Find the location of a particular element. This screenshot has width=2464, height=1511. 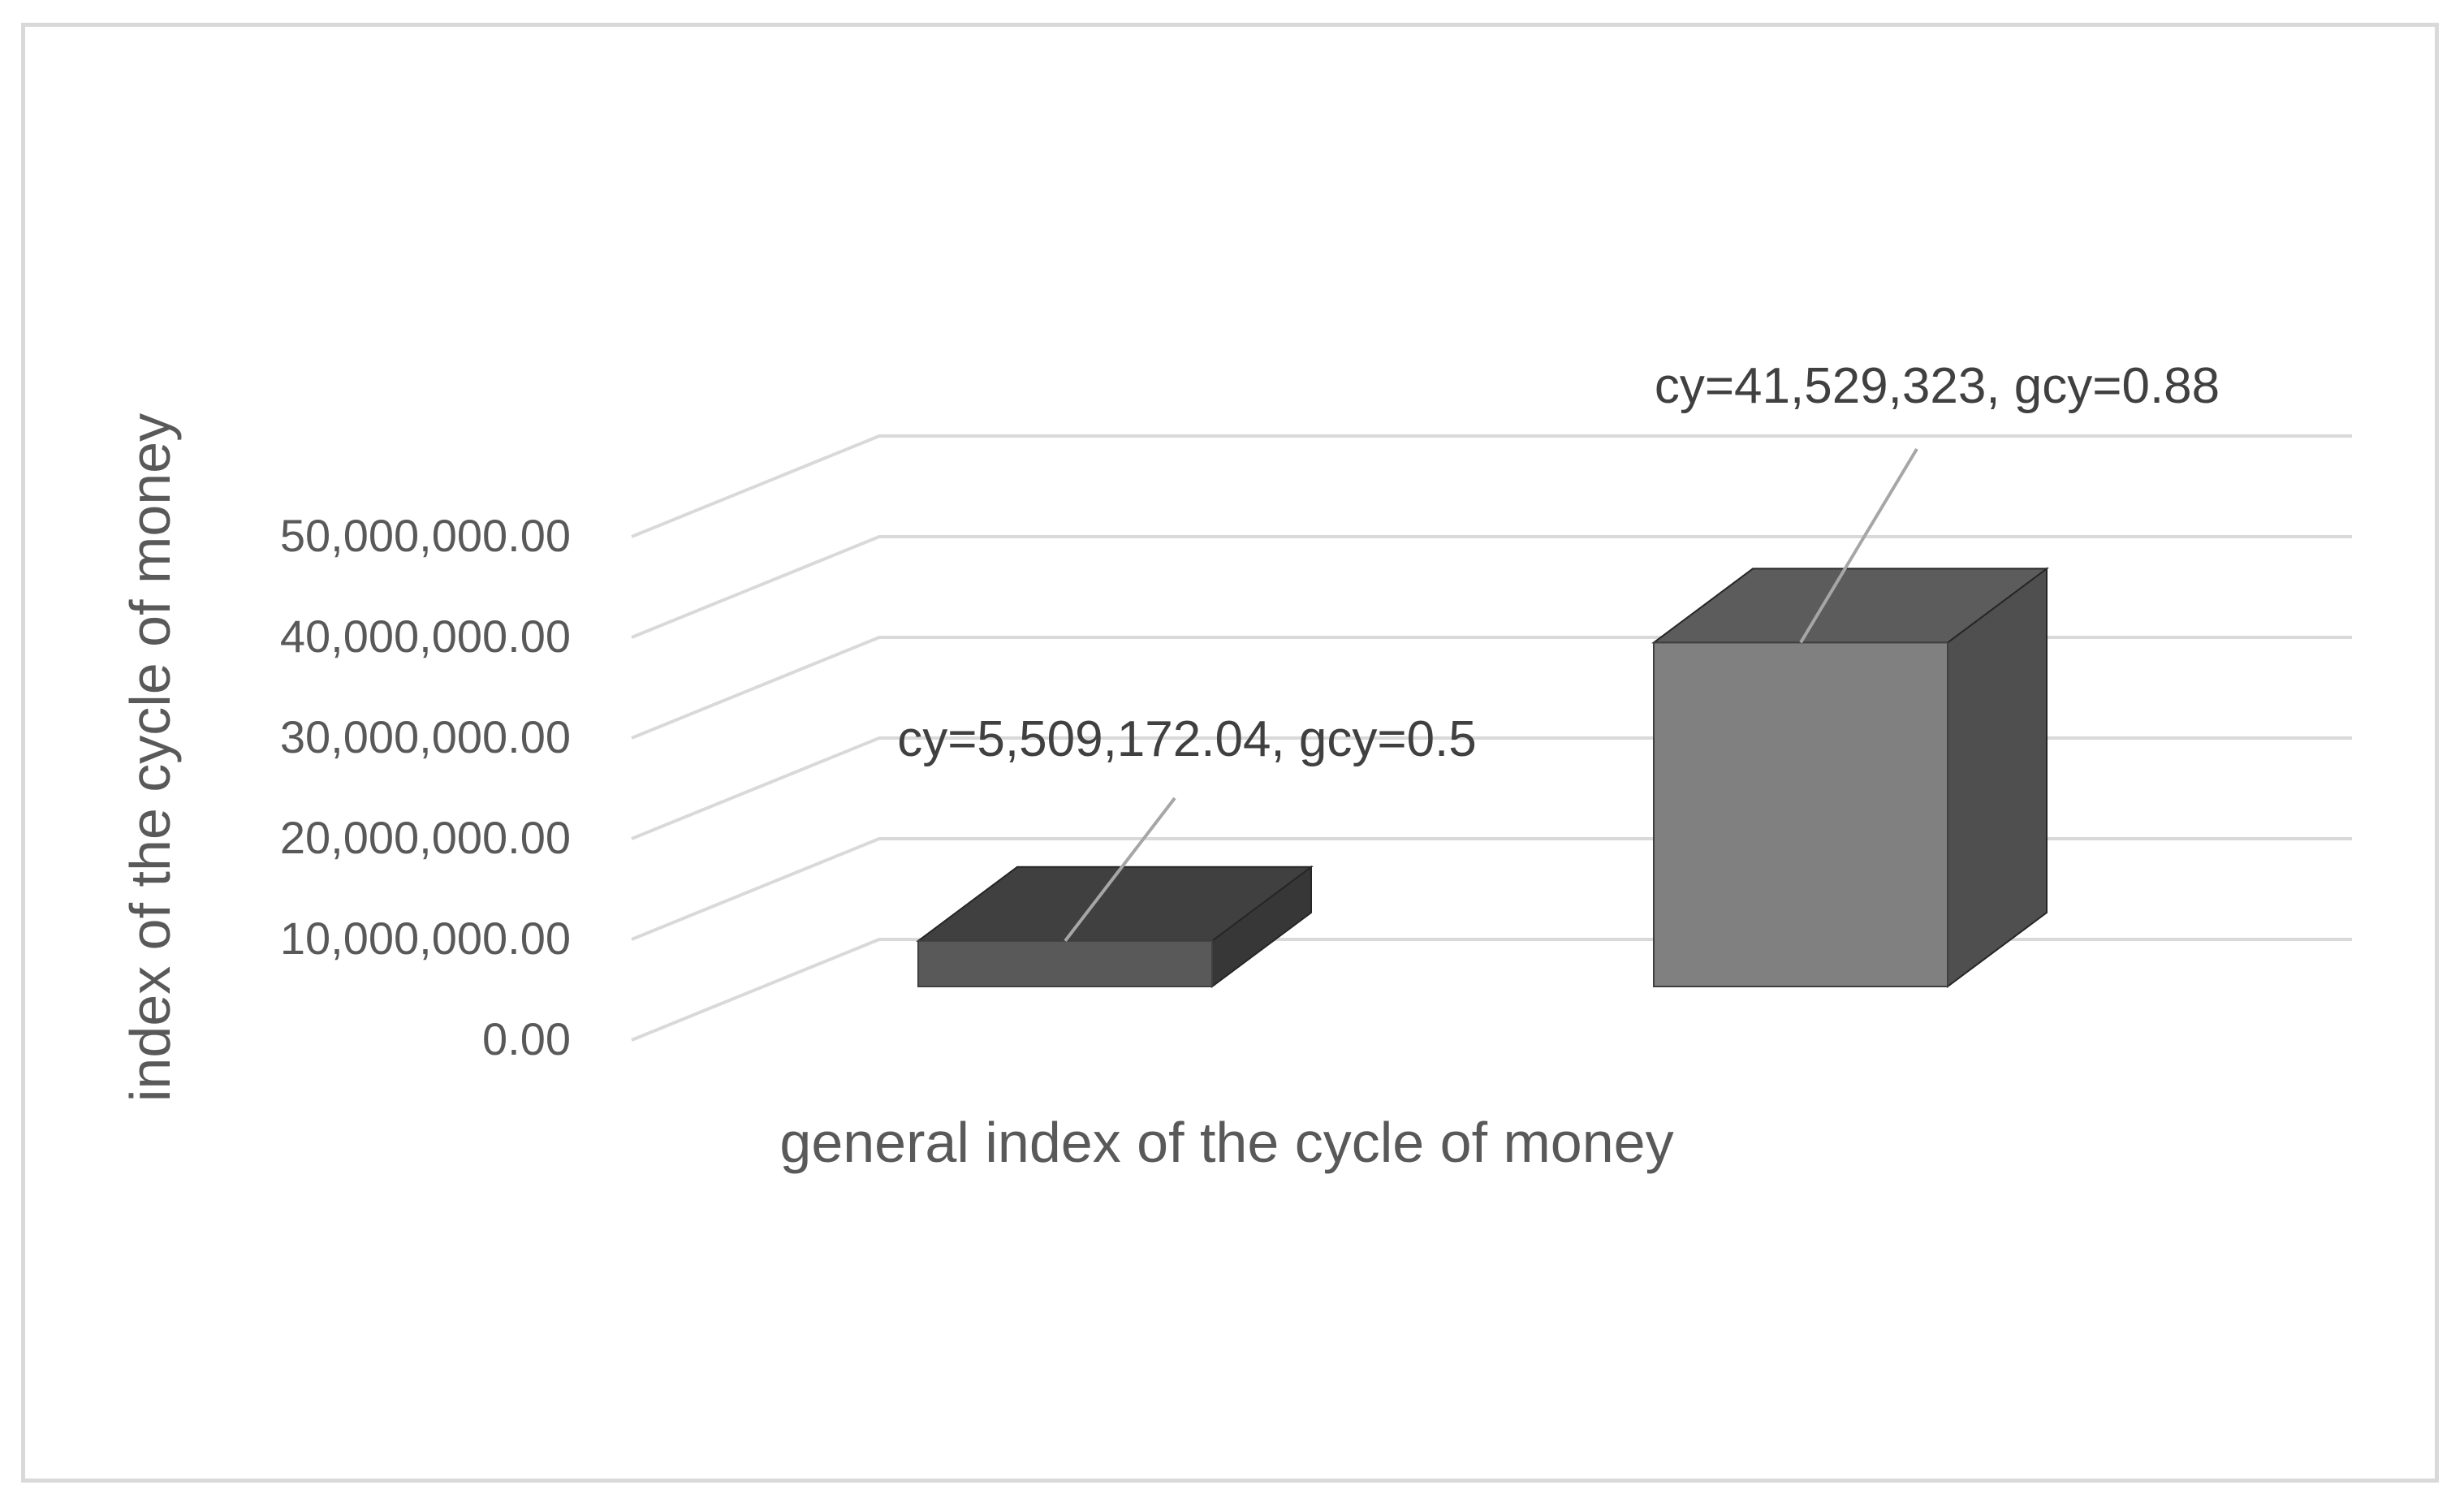

y-axis-title: index of the cycle of money is located at coordinates (150, 757).